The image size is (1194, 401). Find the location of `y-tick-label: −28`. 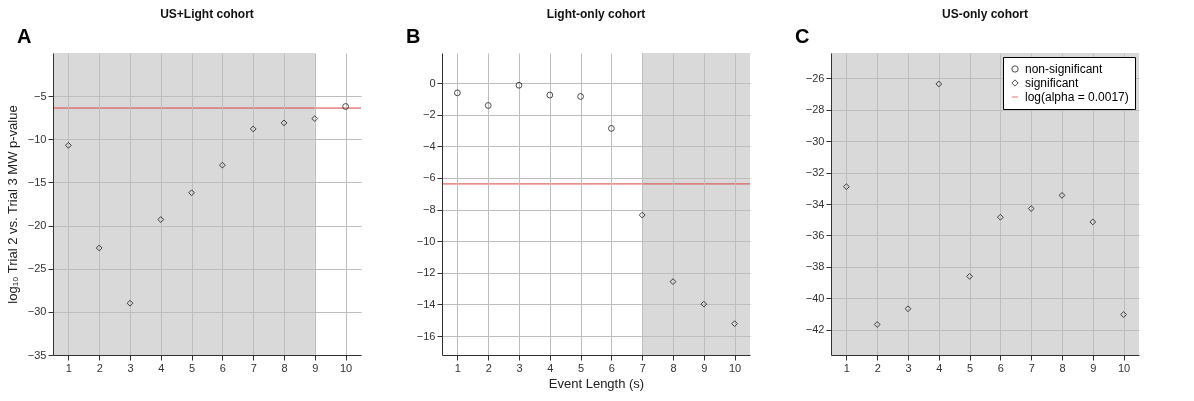

y-tick-label: −28 is located at coordinates (815, 109).